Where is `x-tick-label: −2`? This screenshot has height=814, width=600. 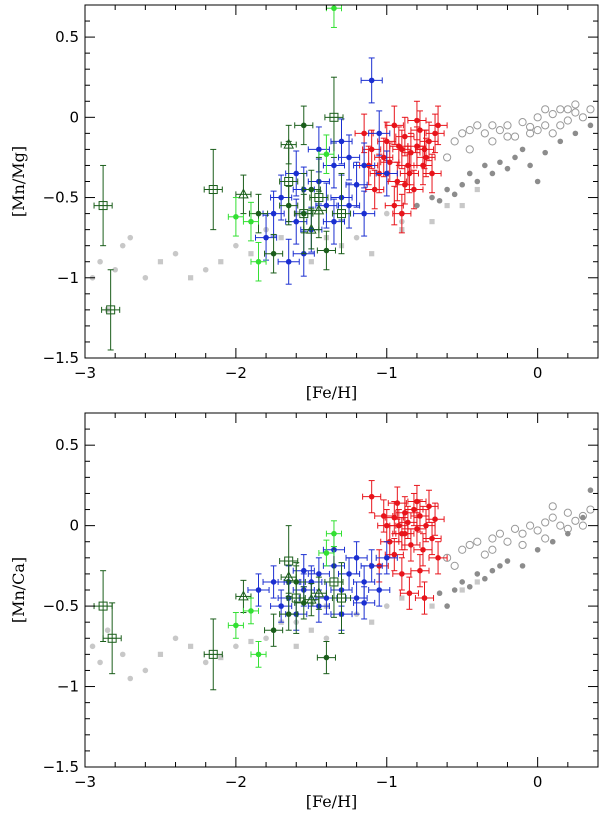
x-tick-label: −2 is located at coordinates (236, 373).